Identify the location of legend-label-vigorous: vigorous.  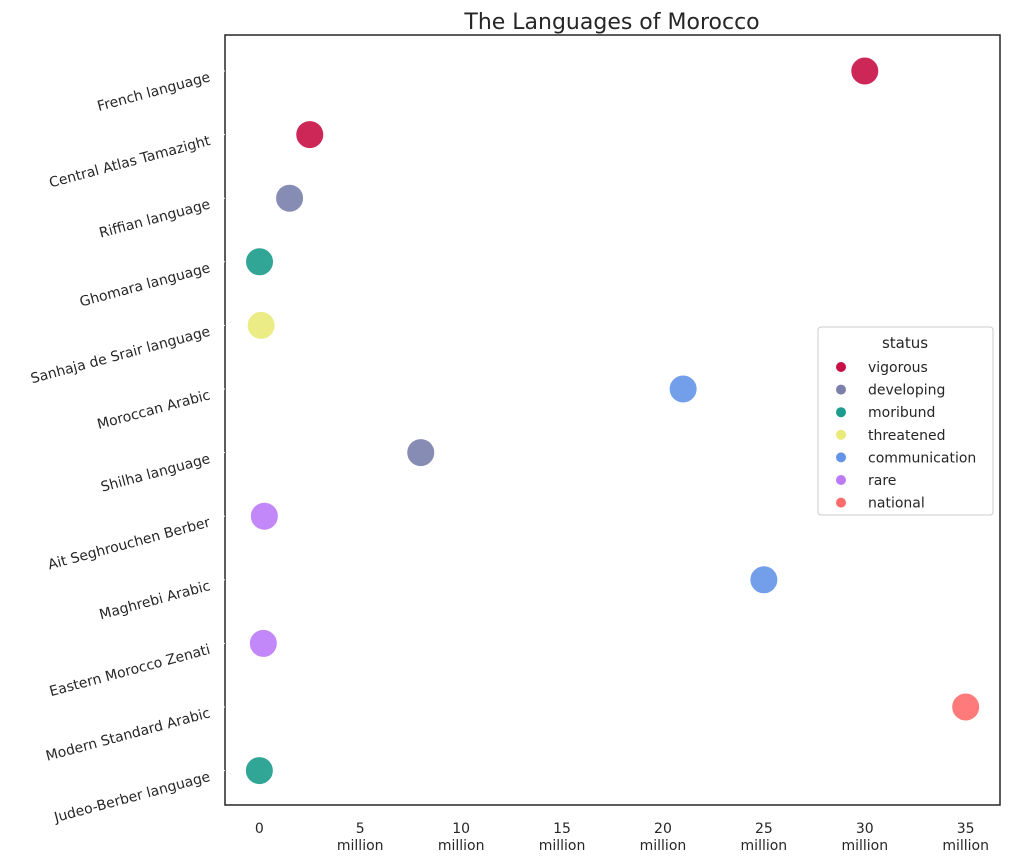
(898, 368).